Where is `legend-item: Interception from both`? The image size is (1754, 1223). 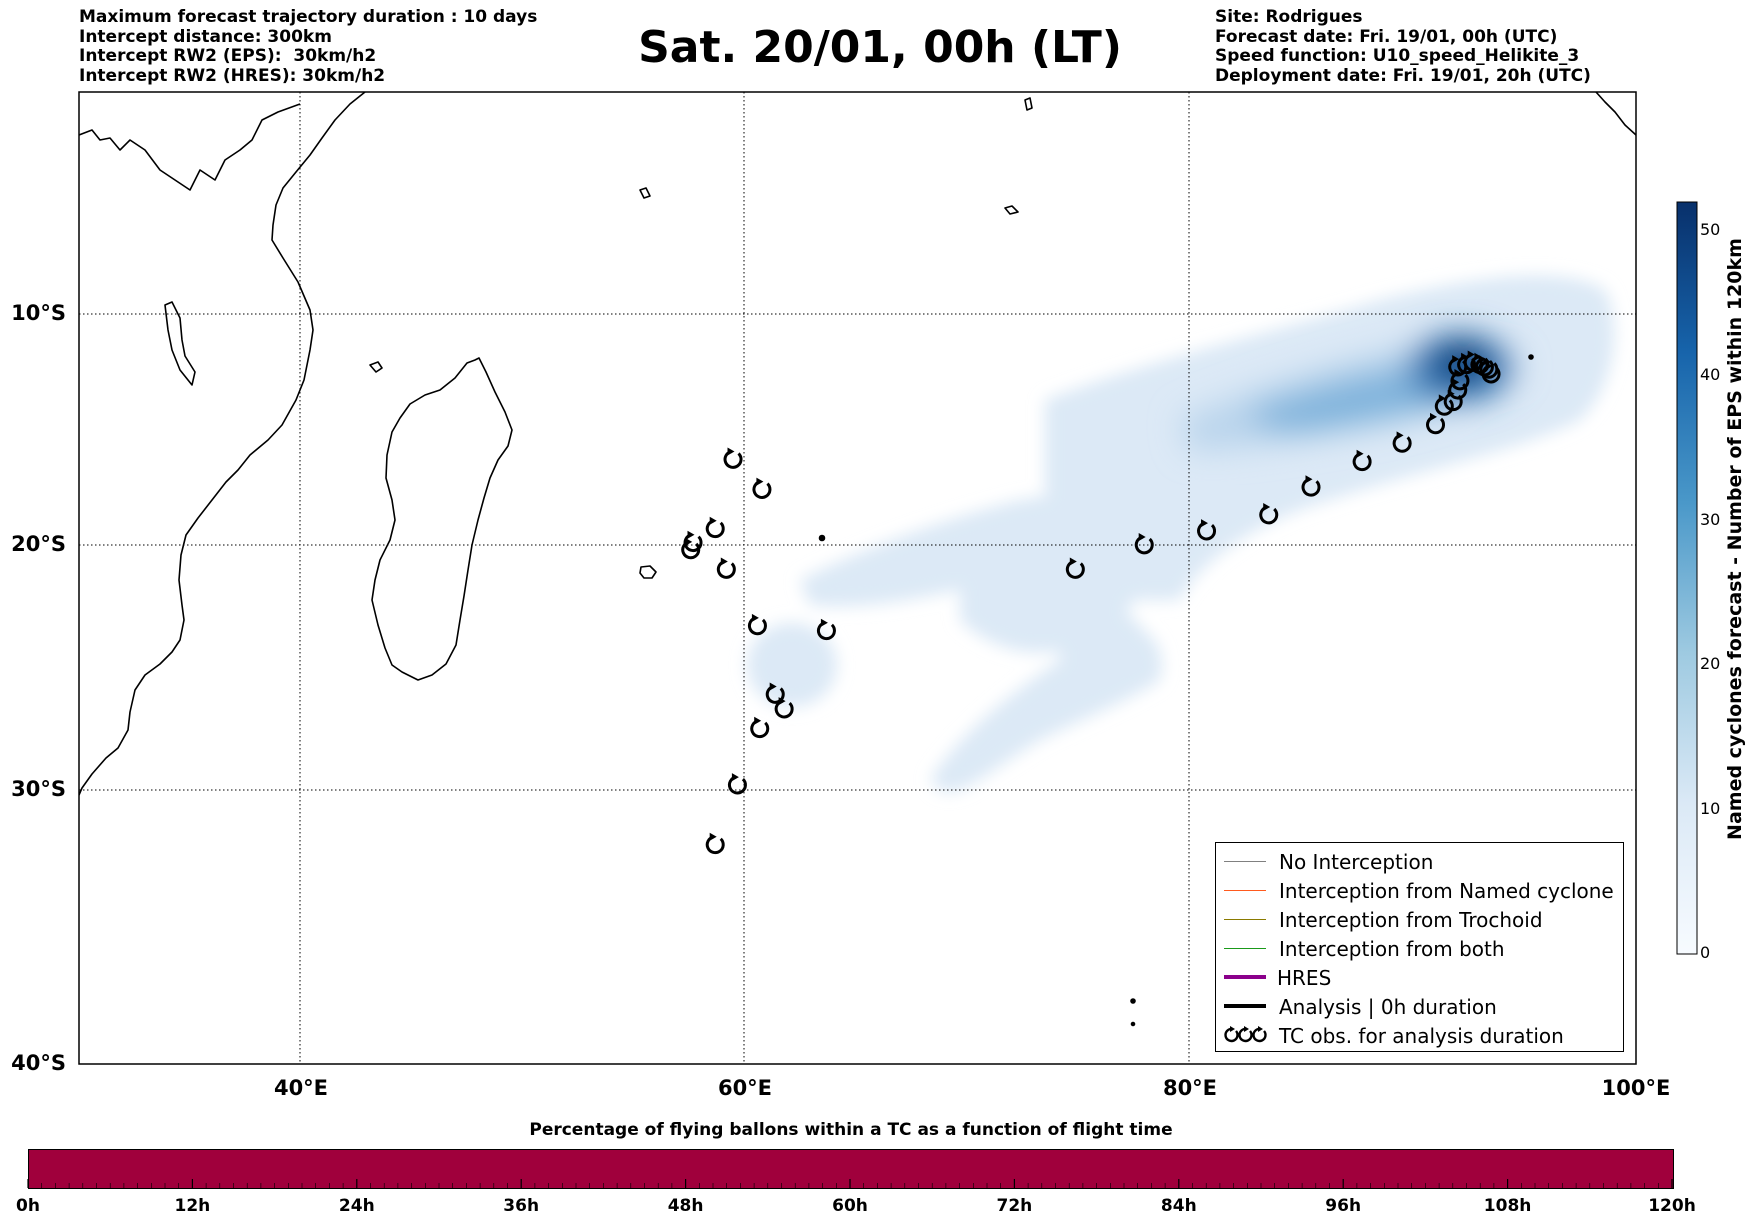 legend-item: Interception from both is located at coordinates (1419, 948).